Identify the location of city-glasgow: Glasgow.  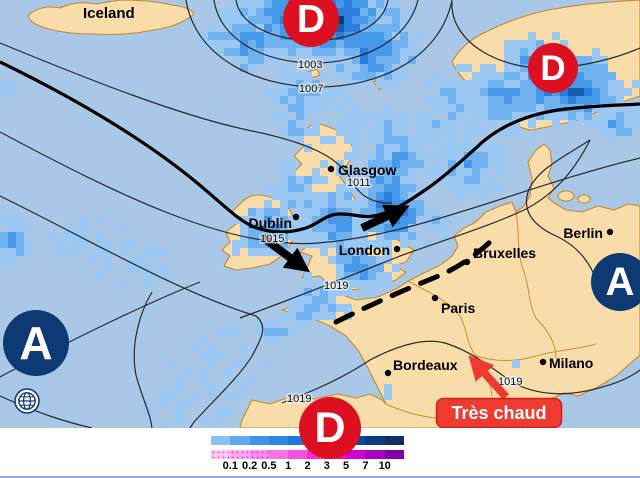
(361, 170).